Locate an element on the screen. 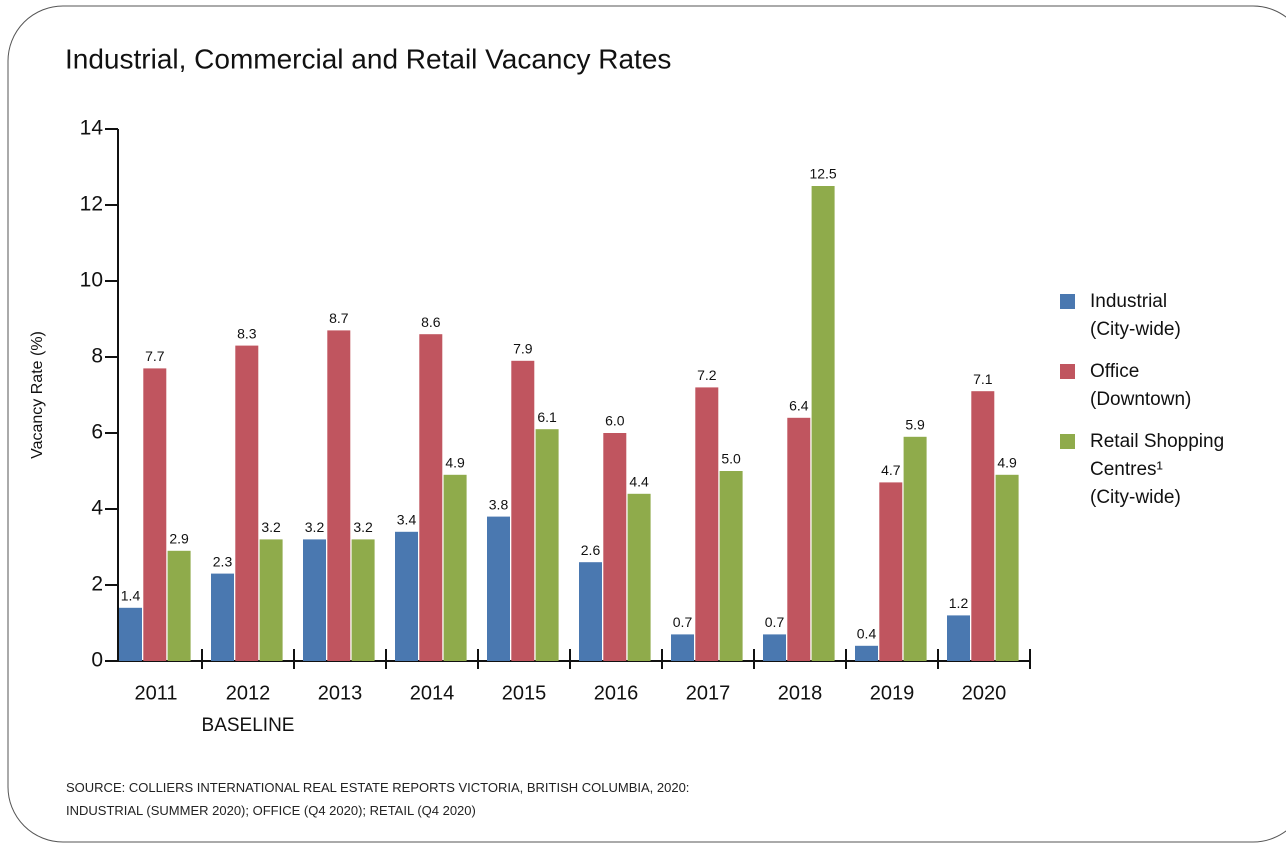  data-label: 6.4 is located at coordinates (799, 406).